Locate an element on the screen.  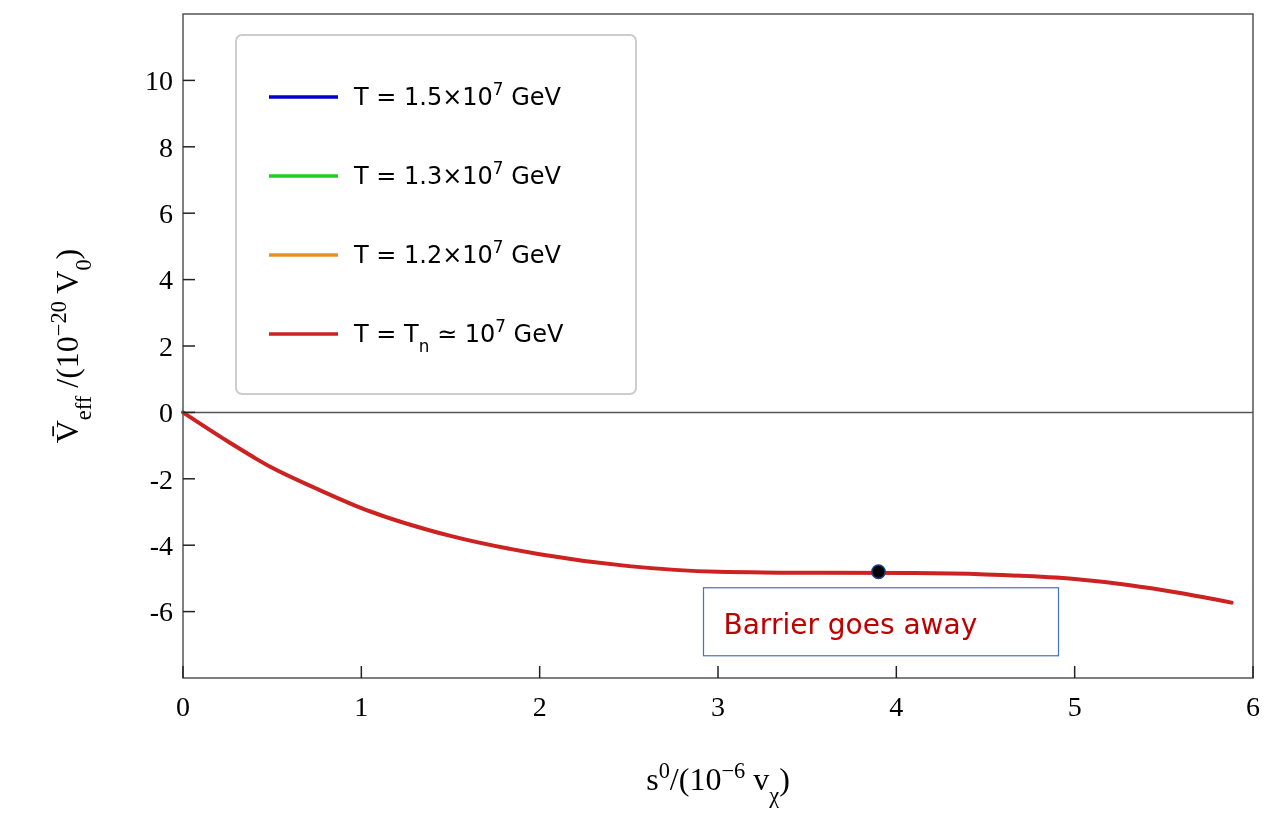
y-tick-label: -6 is located at coordinates (161, 612).